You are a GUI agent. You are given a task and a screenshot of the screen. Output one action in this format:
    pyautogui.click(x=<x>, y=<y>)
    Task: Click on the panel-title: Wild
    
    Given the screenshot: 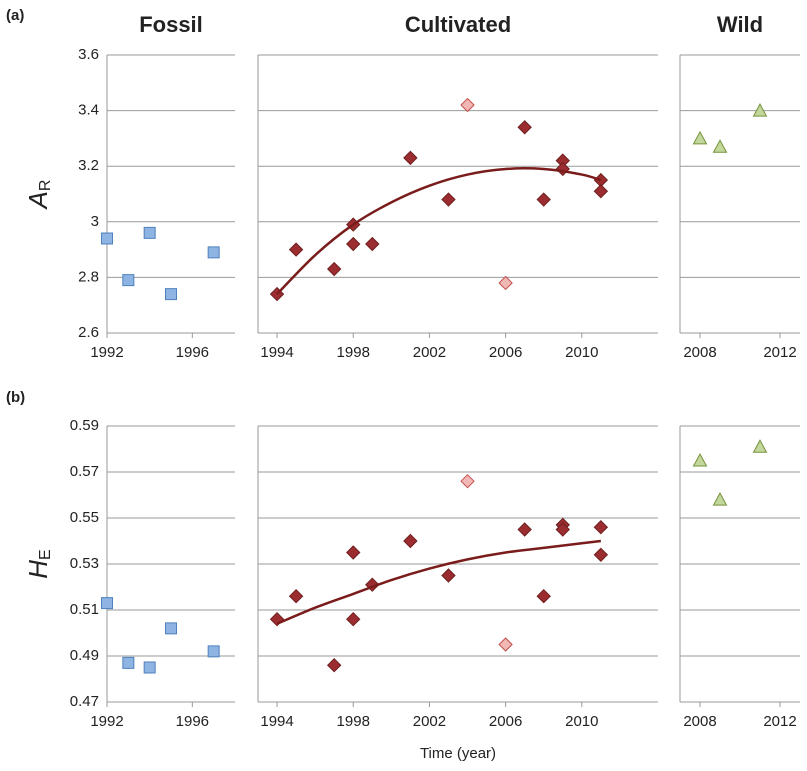 What is the action you would take?
    pyautogui.click(x=740, y=24)
    